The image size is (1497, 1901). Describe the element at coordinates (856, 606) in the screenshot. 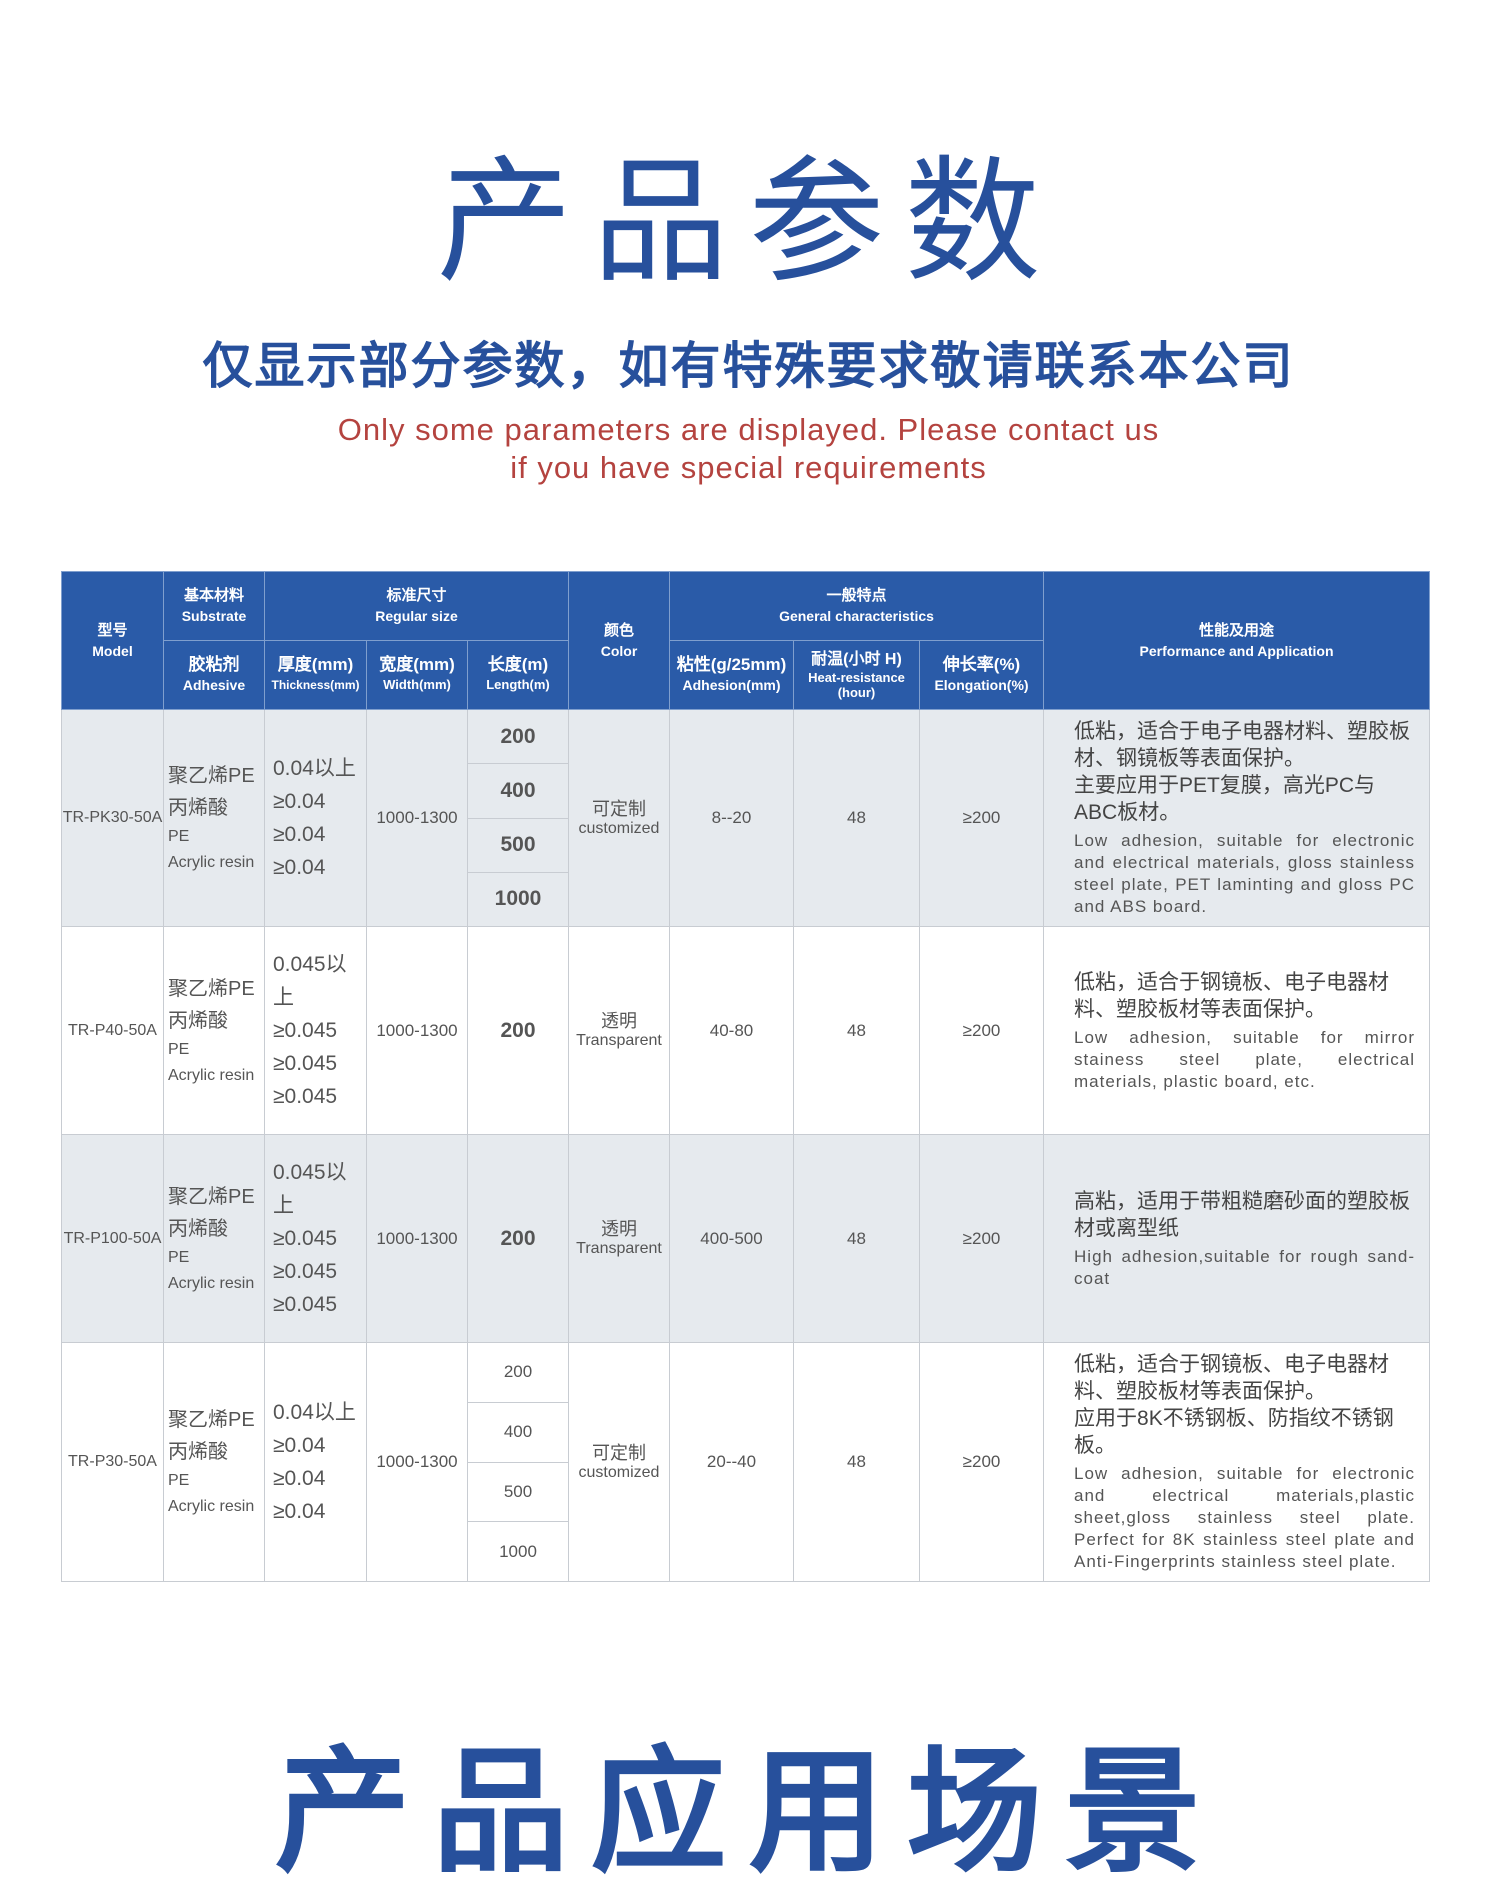

I see `header-general: 一般特点 General characteristics` at that location.